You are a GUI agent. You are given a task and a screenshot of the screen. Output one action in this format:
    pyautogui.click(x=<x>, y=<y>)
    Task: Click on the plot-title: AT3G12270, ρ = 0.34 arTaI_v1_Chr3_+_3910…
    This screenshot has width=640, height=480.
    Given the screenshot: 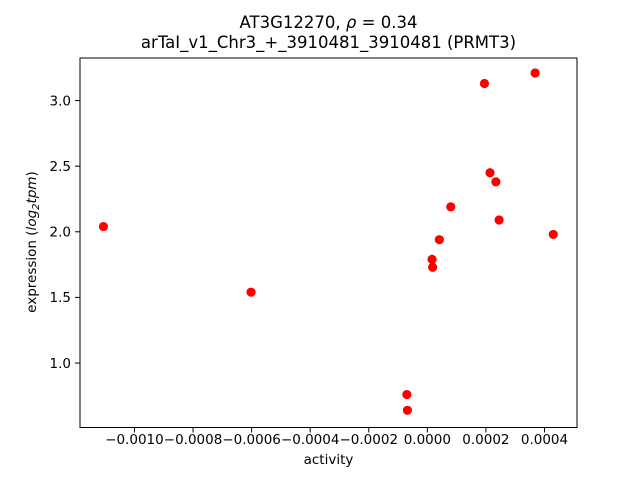 What is the action you would take?
    pyautogui.click(x=328, y=33)
    